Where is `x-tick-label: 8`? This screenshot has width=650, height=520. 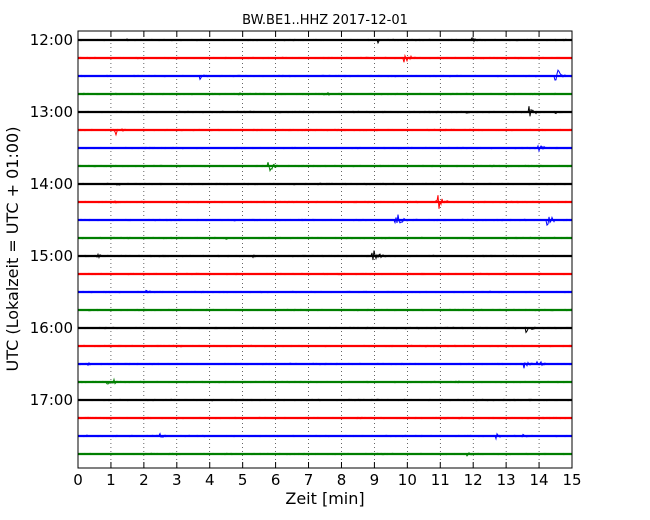
x-tick-label: 8 is located at coordinates (342, 480).